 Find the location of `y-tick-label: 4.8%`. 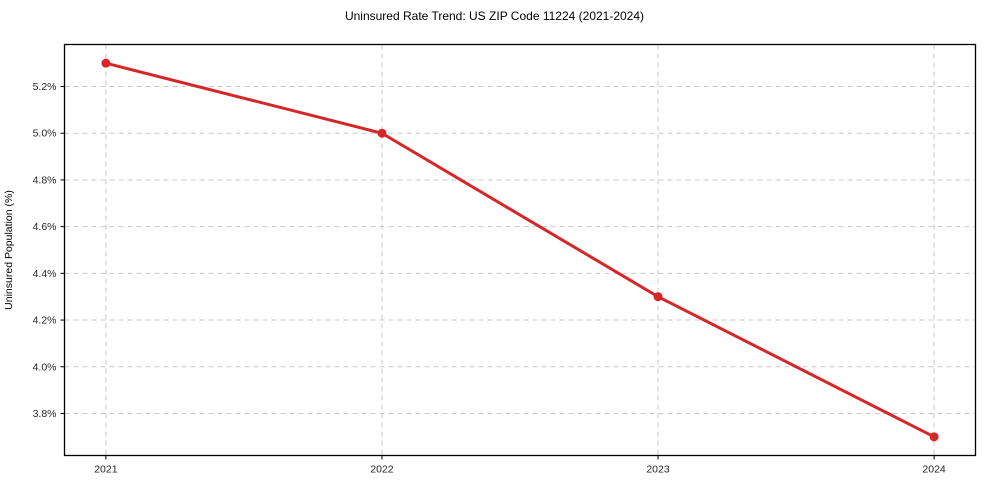

y-tick-label: 4.8% is located at coordinates (45, 180).